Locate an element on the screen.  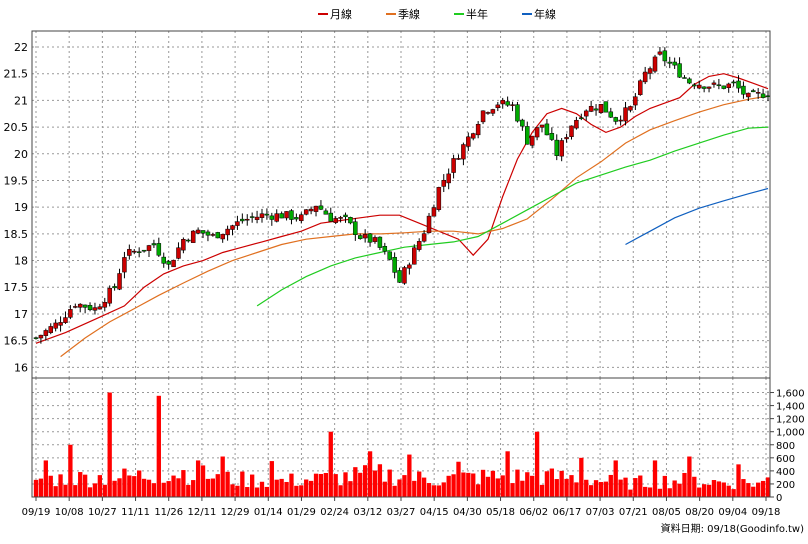
legend-label: 年線 is located at coordinates (545, 14).